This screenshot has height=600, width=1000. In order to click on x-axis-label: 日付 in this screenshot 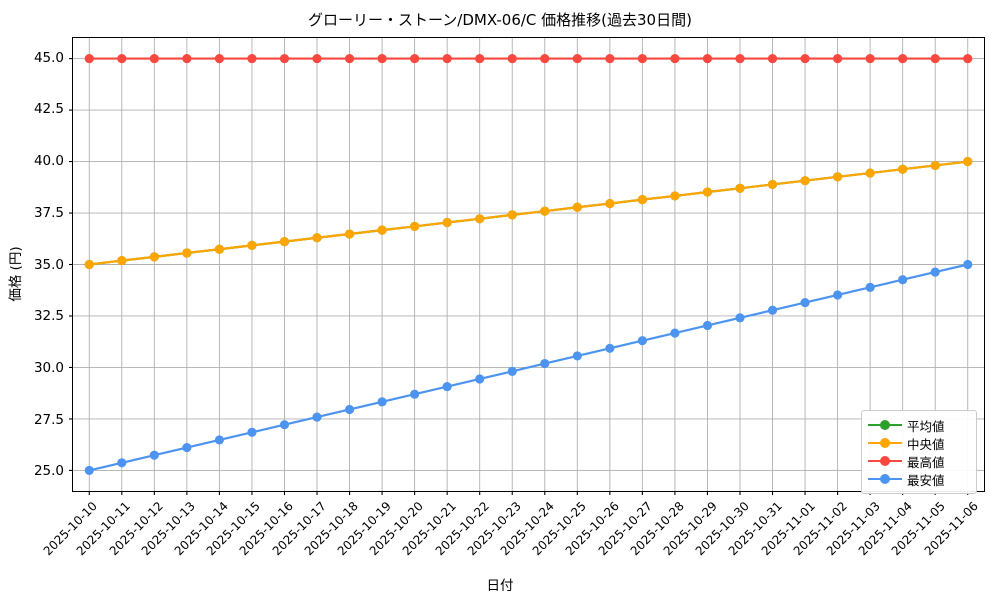, I will do `click(500, 586)`.